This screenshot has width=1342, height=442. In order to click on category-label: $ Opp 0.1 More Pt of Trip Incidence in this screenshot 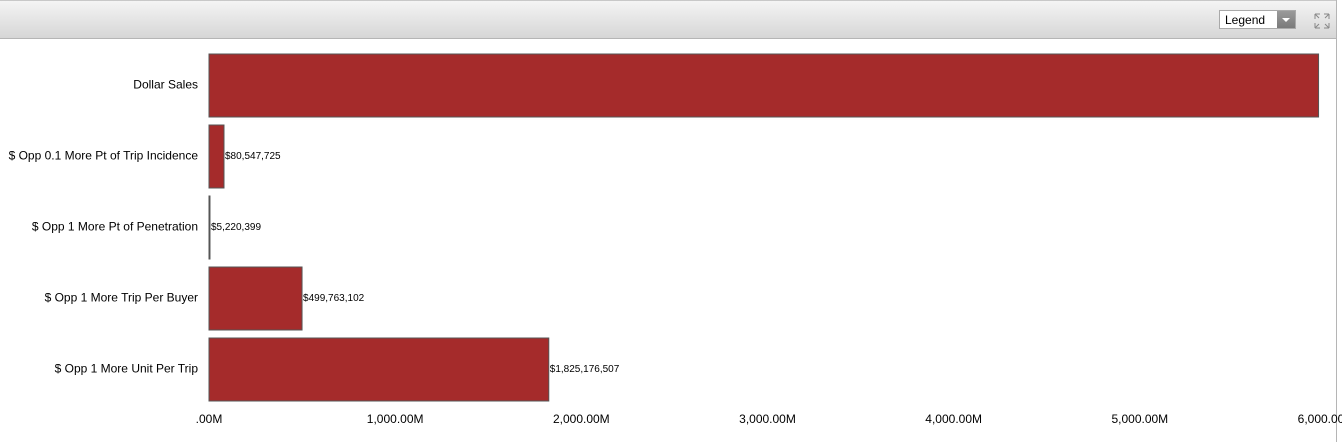, I will do `click(104, 156)`.